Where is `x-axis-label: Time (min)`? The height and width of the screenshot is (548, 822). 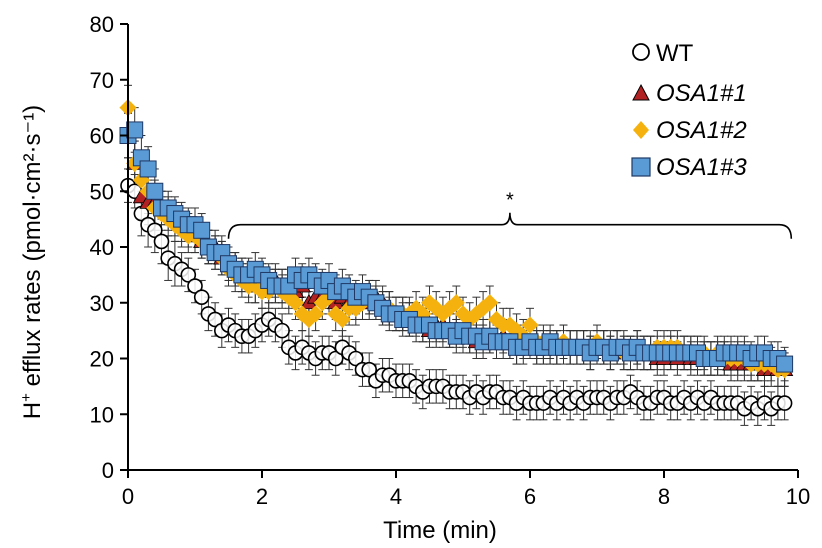 x-axis-label: Time (min) is located at coordinates (440, 530).